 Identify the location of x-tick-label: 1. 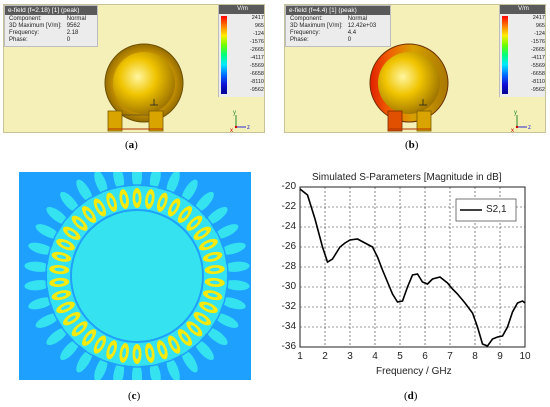
(300, 356).